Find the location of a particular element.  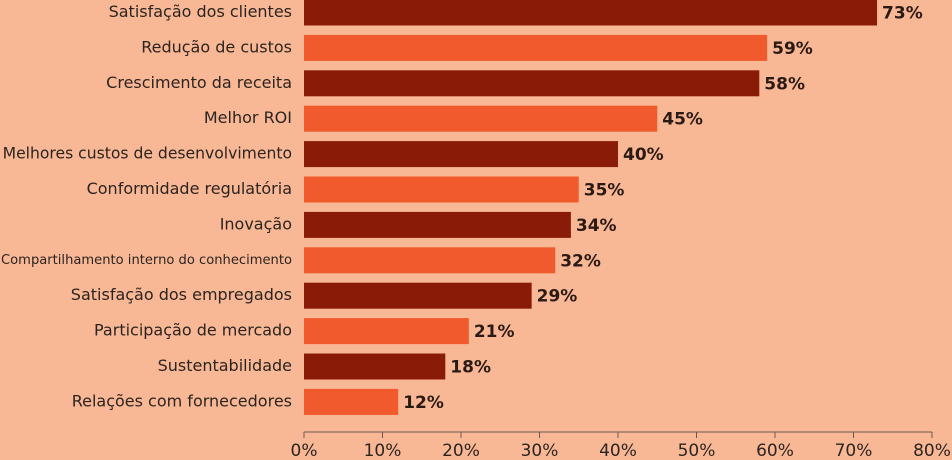

x-tick-label: 20% is located at coordinates (461, 450).